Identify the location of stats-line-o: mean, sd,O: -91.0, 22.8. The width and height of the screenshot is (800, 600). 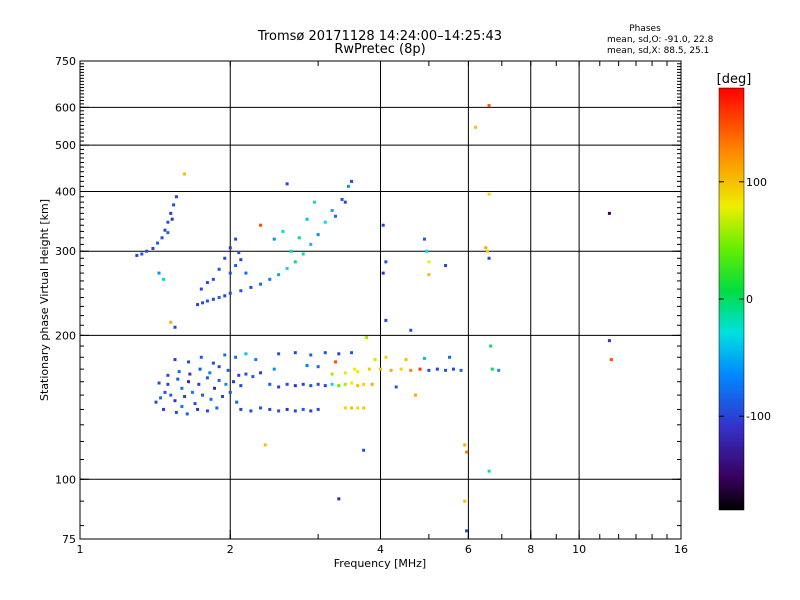
(660, 40).